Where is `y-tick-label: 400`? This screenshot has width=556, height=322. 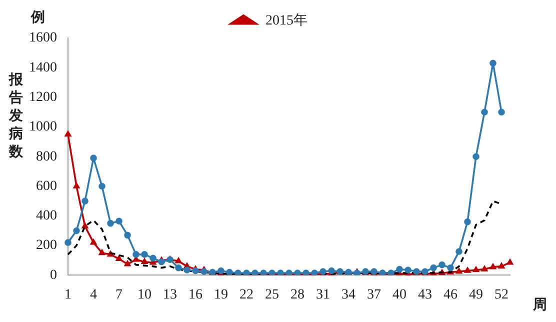 y-tick-label: 400 is located at coordinates (46, 216).